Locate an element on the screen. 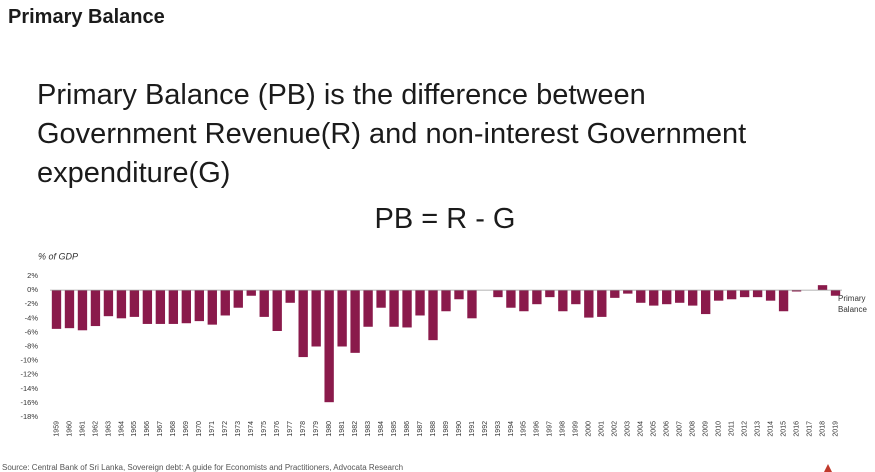  x-tick-label: 2012 is located at coordinates (744, 429).